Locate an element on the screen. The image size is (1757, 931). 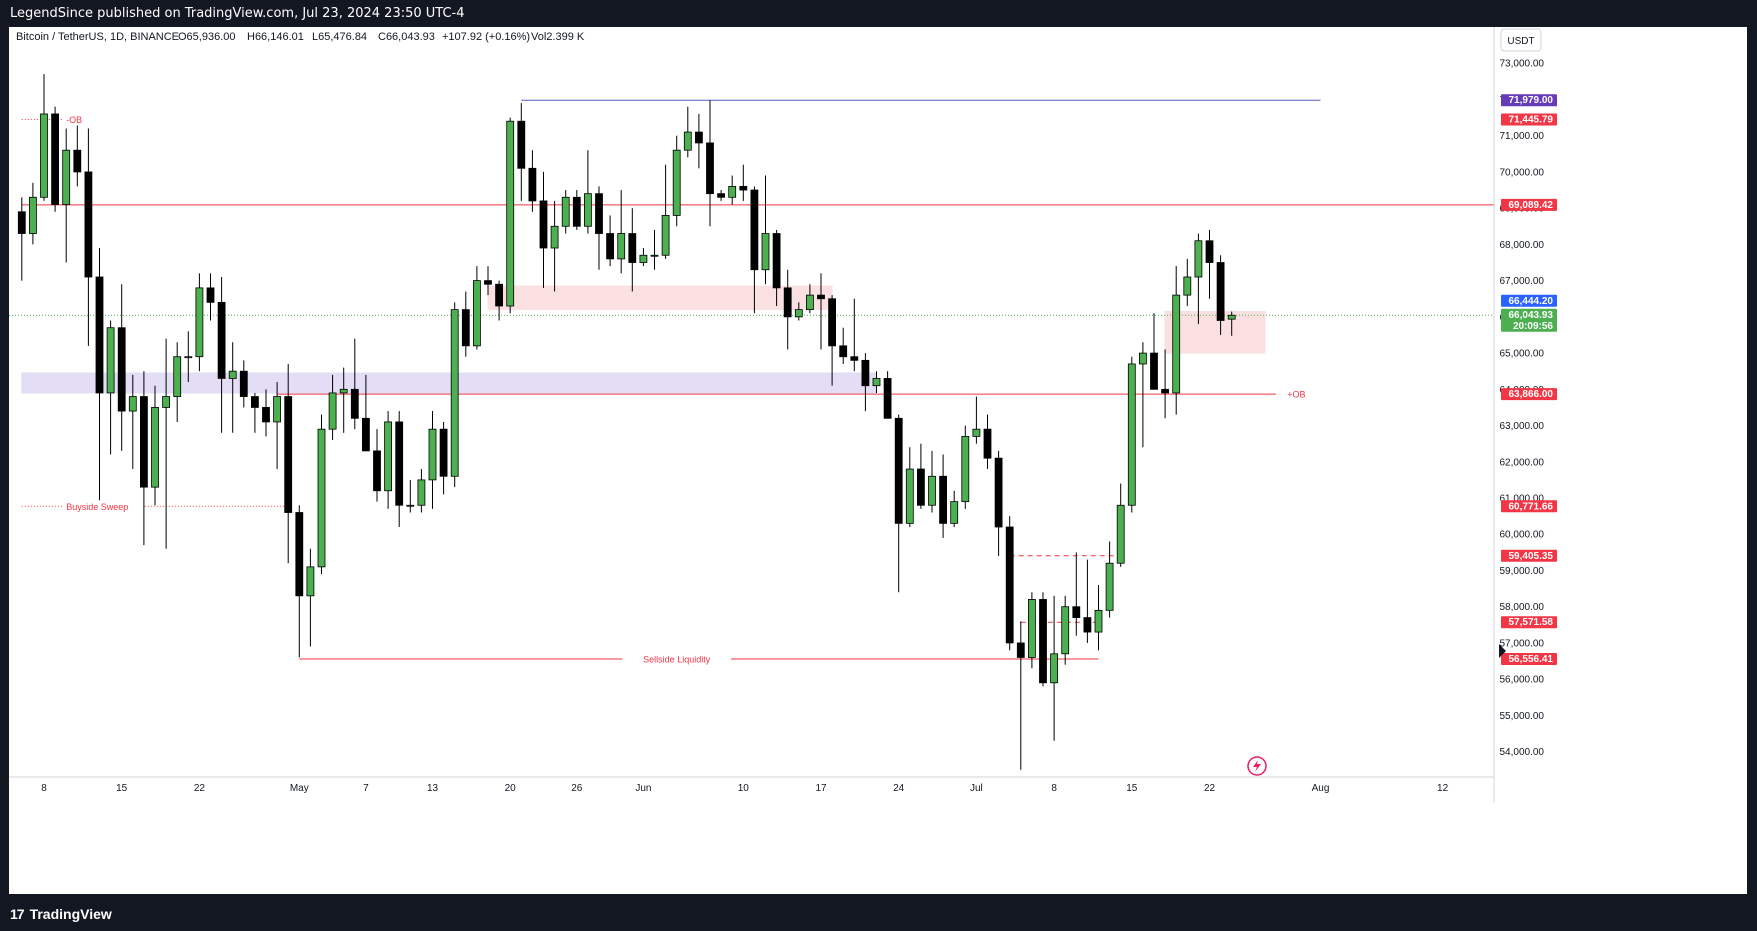
lightning-icon is located at coordinates (1257, 766).